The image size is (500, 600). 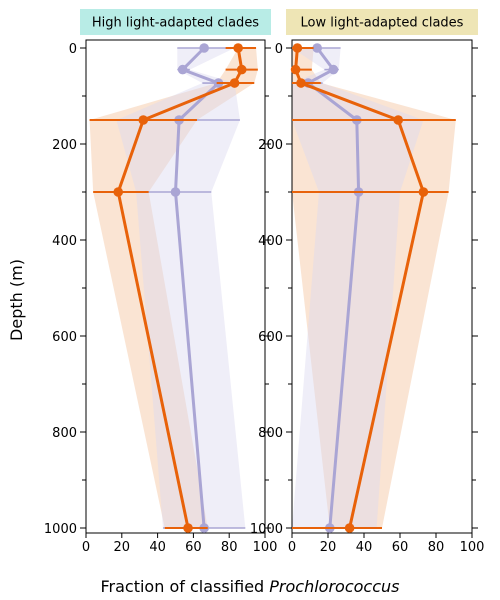 What do you see at coordinates (197, 287) in the screenshot?
I see `series-line-purple` at bounding box center [197, 287].